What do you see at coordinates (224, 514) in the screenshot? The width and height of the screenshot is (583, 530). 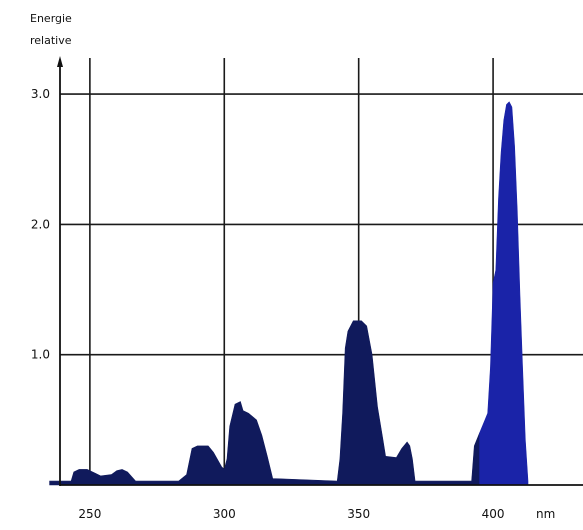 I see `x-tick-label-300: 300` at bounding box center [224, 514].